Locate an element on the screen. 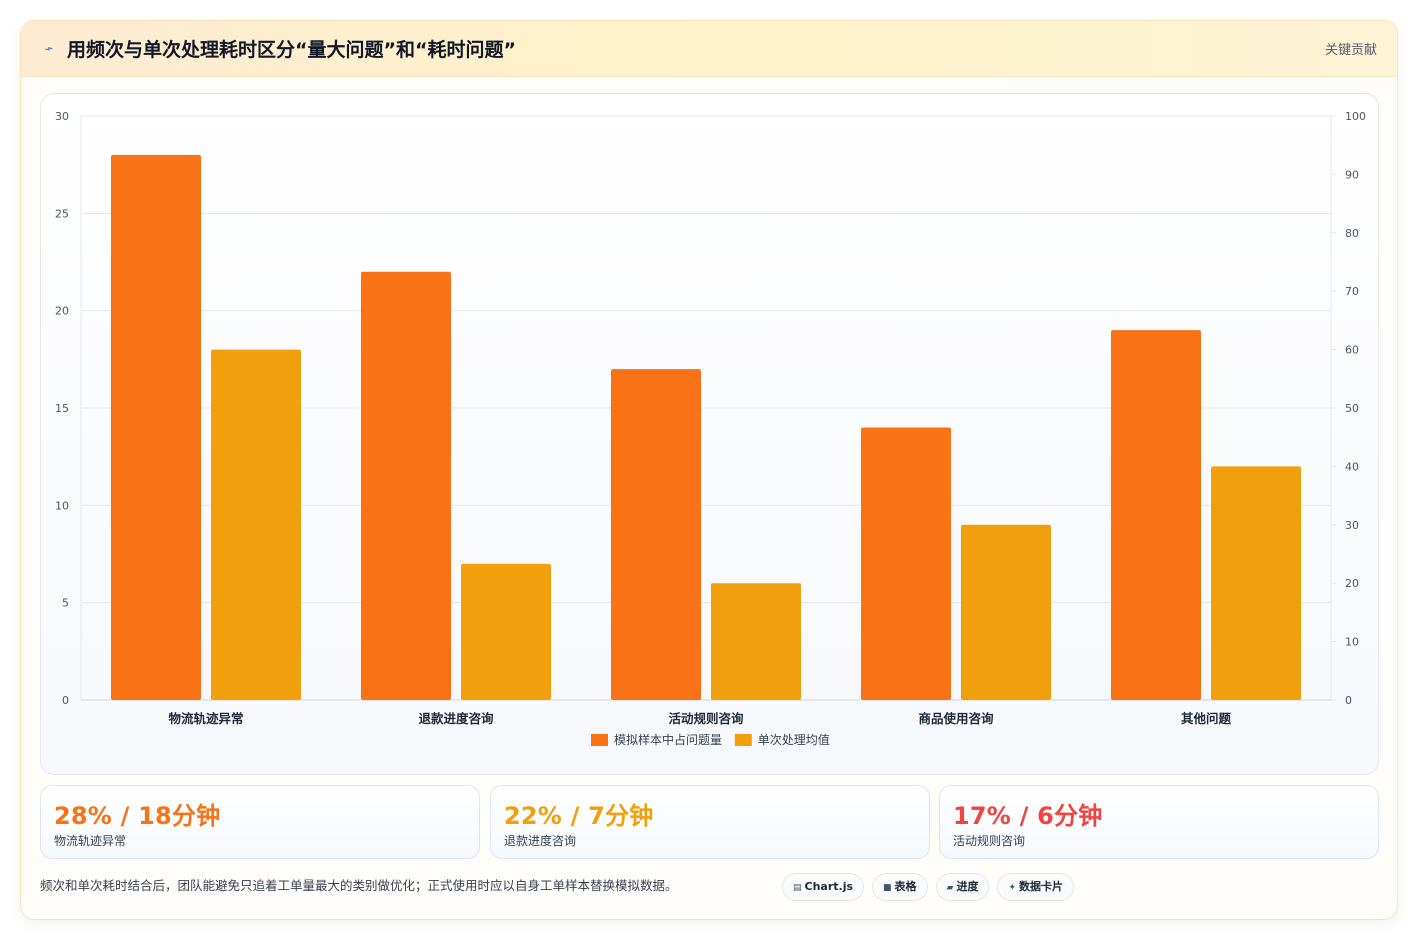 The image size is (1417, 940). bar-3-frequency is located at coordinates (656, 534).